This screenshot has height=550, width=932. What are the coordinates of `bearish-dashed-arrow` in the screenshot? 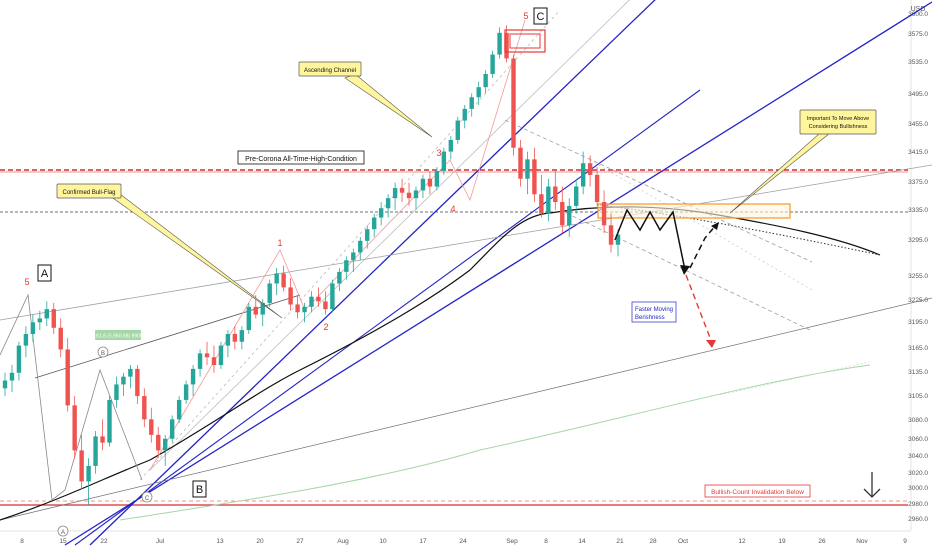 It's located at (699, 309).